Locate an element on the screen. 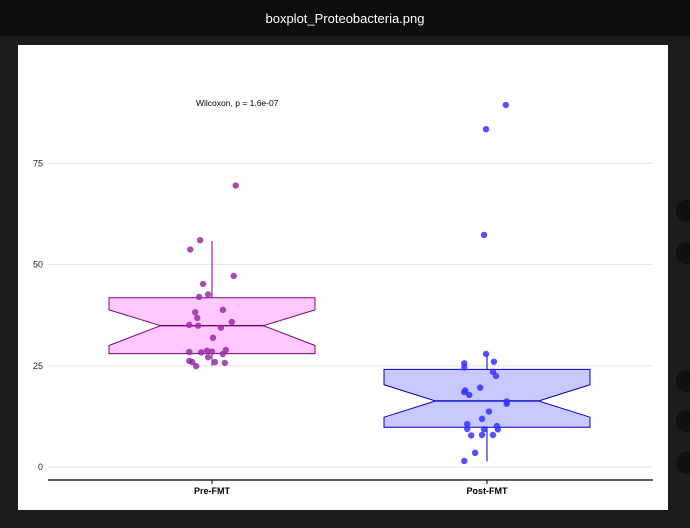  window-titlebar: boxplot_Proteobacteria.png is located at coordinates (345, 18).